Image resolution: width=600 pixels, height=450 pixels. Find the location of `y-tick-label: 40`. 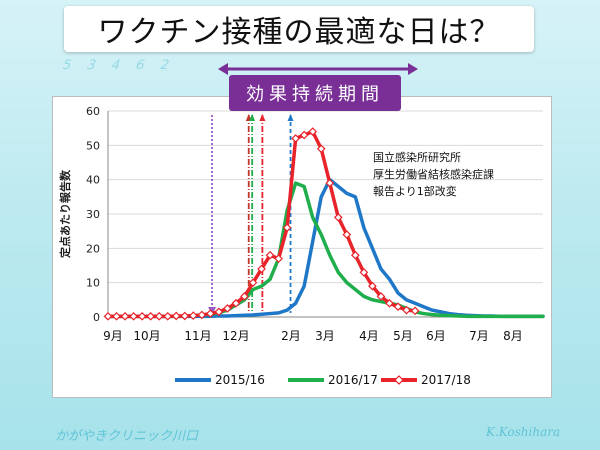

y-tick-label: 40 is located at coordinates (93, 180).